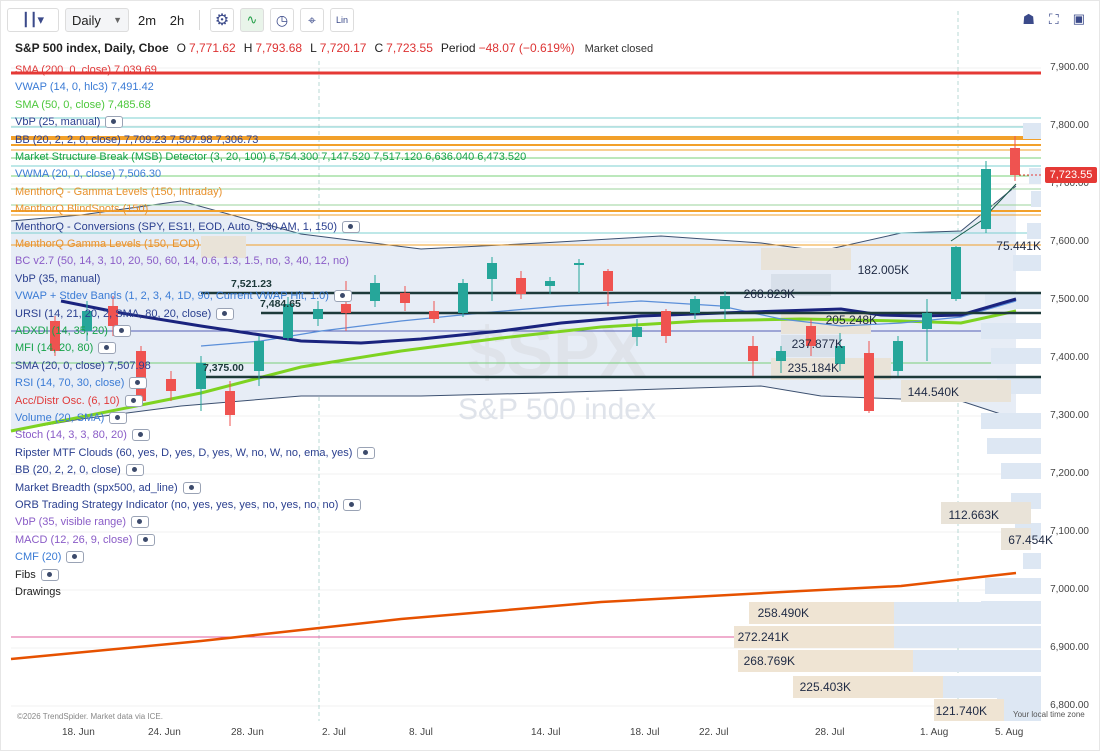 The height and width of the screenshot is (751, 1100). I want to click on vwap-line, so click(538, 321).